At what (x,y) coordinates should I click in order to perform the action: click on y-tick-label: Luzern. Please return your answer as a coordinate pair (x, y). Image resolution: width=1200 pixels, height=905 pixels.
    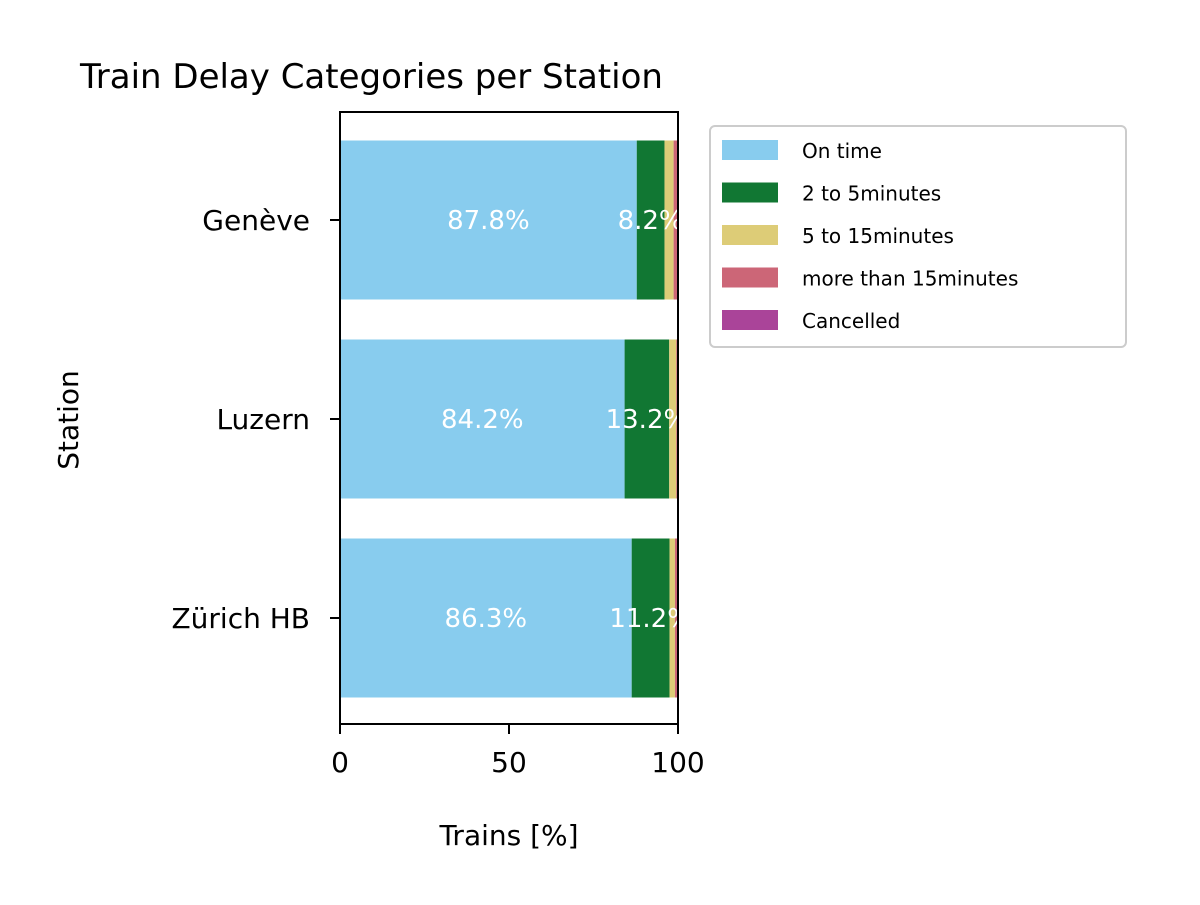
    Looking at the image, I should click on (263, 419).